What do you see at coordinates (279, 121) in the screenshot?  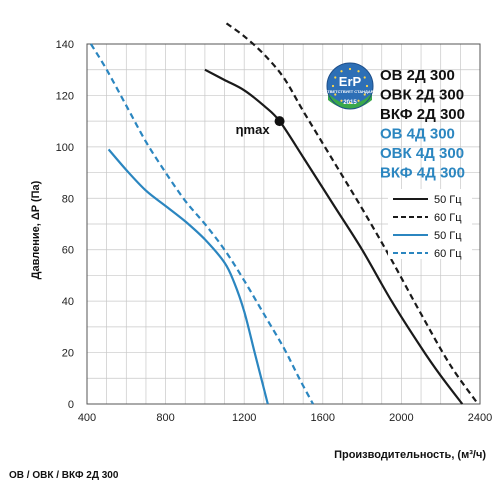 I see `eta-max-point` at bounding box center [279, 121].